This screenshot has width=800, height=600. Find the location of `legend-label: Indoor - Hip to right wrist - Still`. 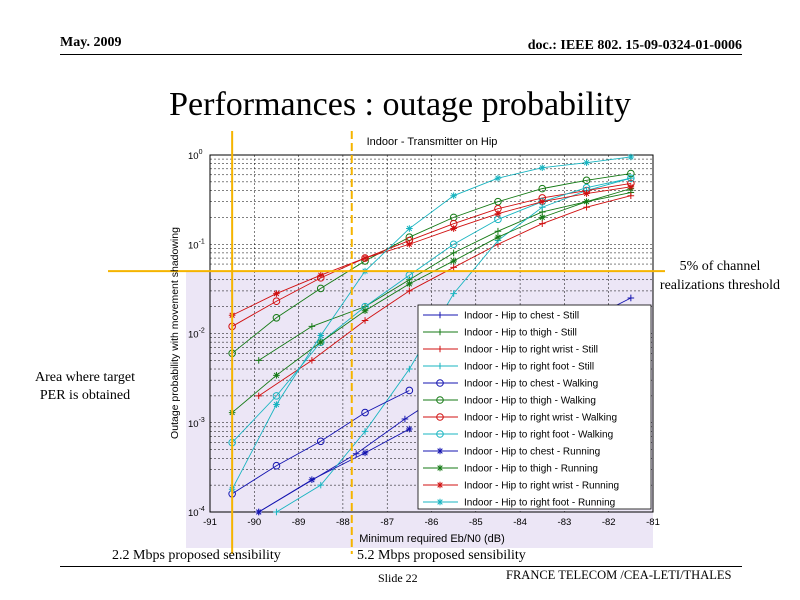

legend-label: Indoor - Hip to right wrist - Still is located at coordinates (531, 350).